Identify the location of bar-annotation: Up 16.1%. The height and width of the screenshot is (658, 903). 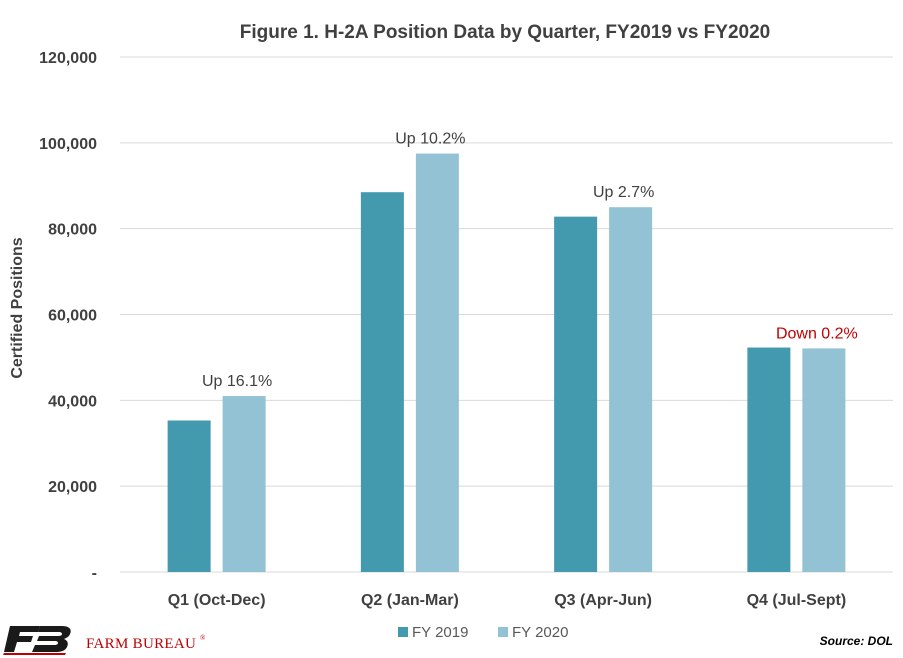
(237, 381).